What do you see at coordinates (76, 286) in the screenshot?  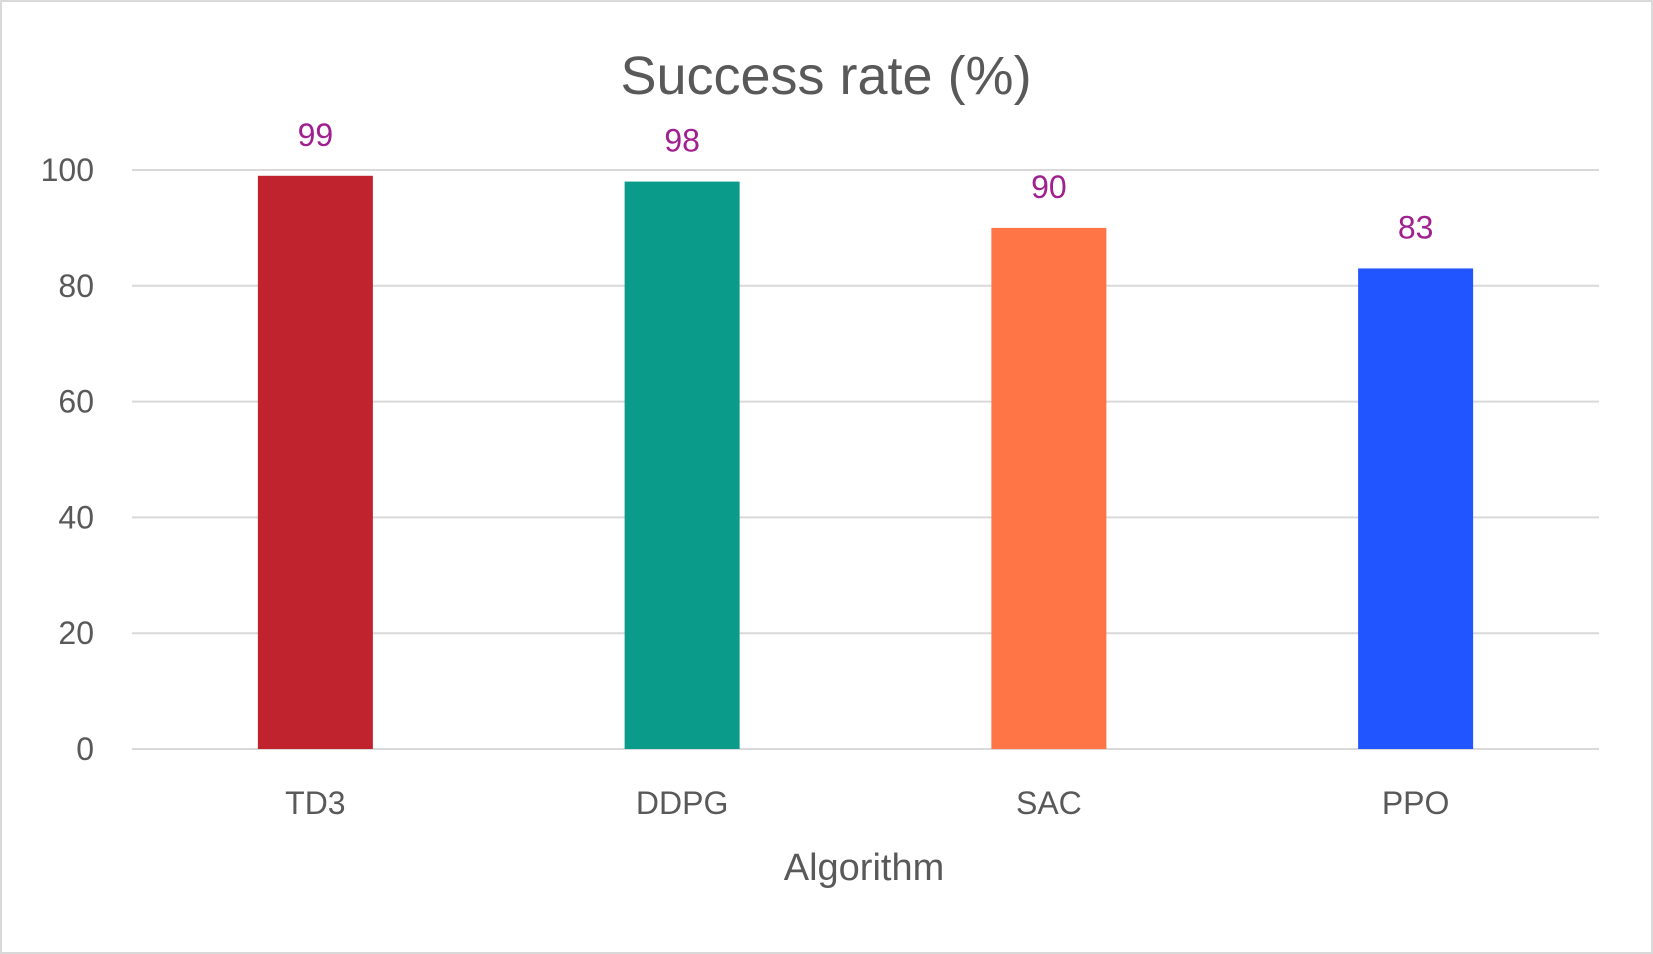 I see `y-tick-label-80: 80` at bounding box center [76, 286].